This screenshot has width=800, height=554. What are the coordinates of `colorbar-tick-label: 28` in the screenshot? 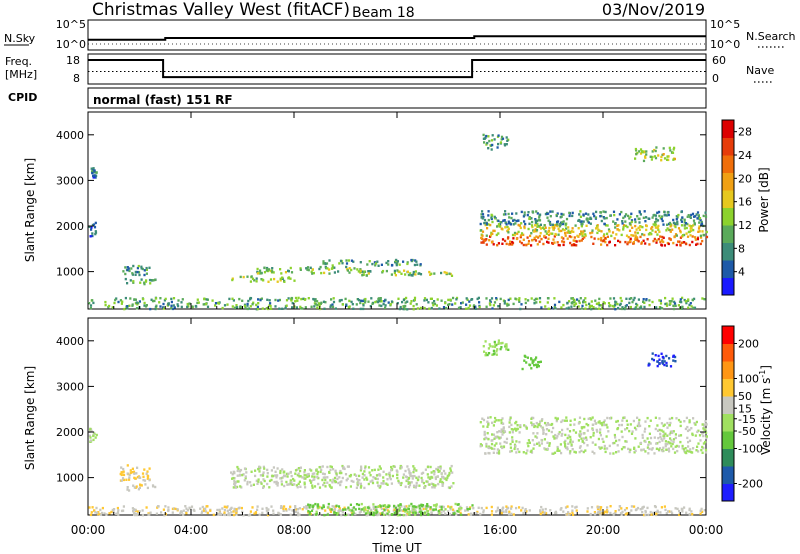 It's located at (745, 132).